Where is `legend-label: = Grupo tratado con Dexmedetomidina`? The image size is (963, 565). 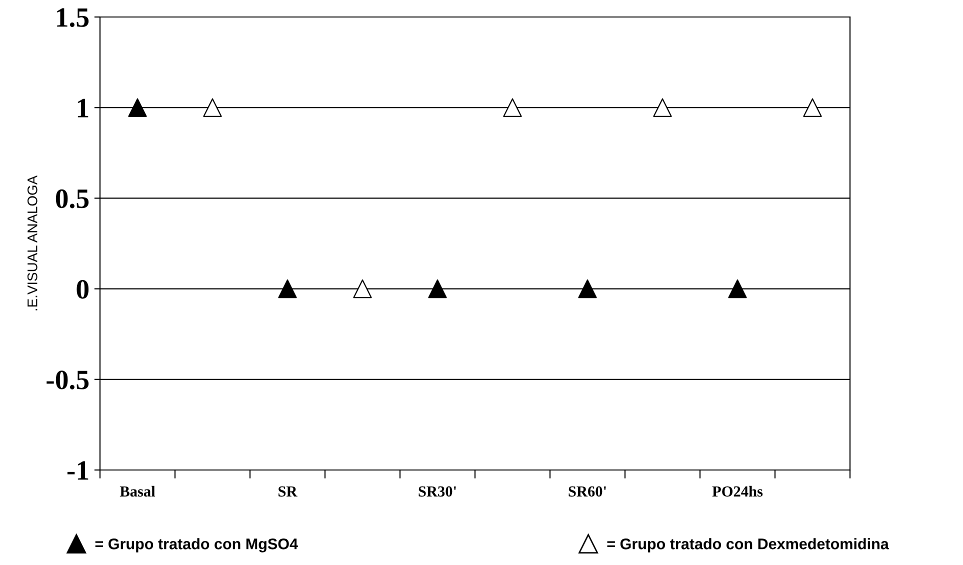
legend-label: = Grupo tratado con Dexmedetomidina is located at coordinates (748, 545).